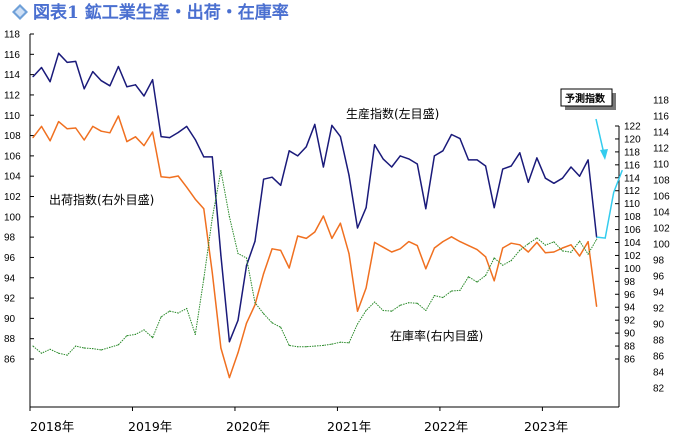  I want to click on forecast-callout-box, so click(586, 97).